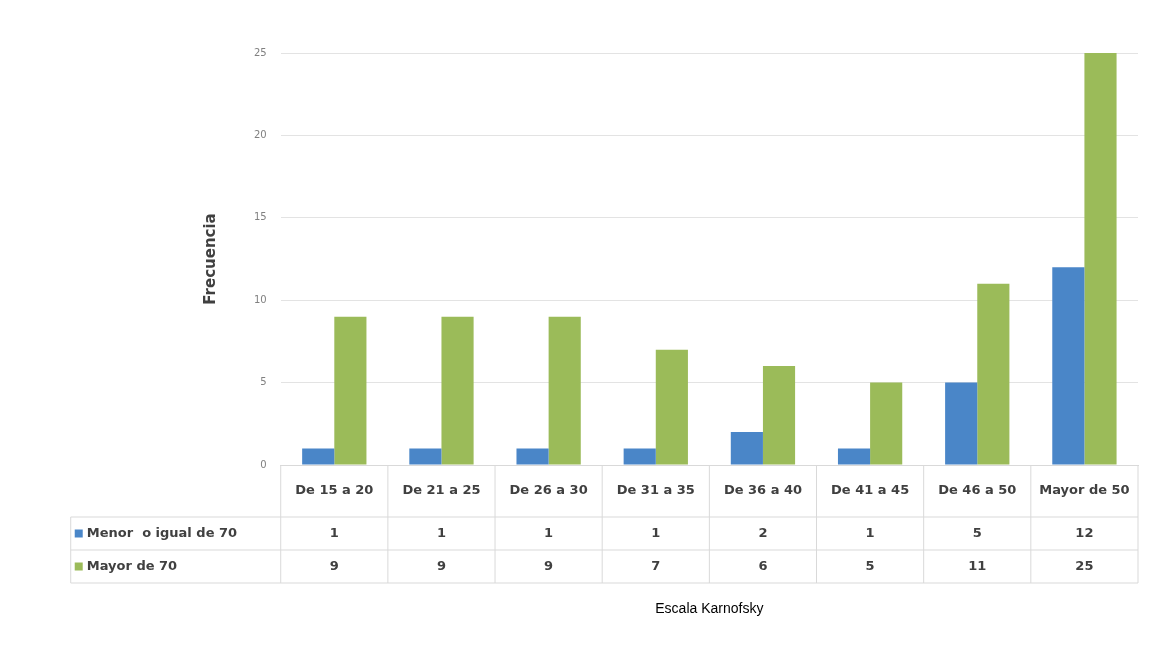 Image resolution: width=1171 pixels, height=648 pixels. I want to click on y-tick-label: 5, so click(263, 382).